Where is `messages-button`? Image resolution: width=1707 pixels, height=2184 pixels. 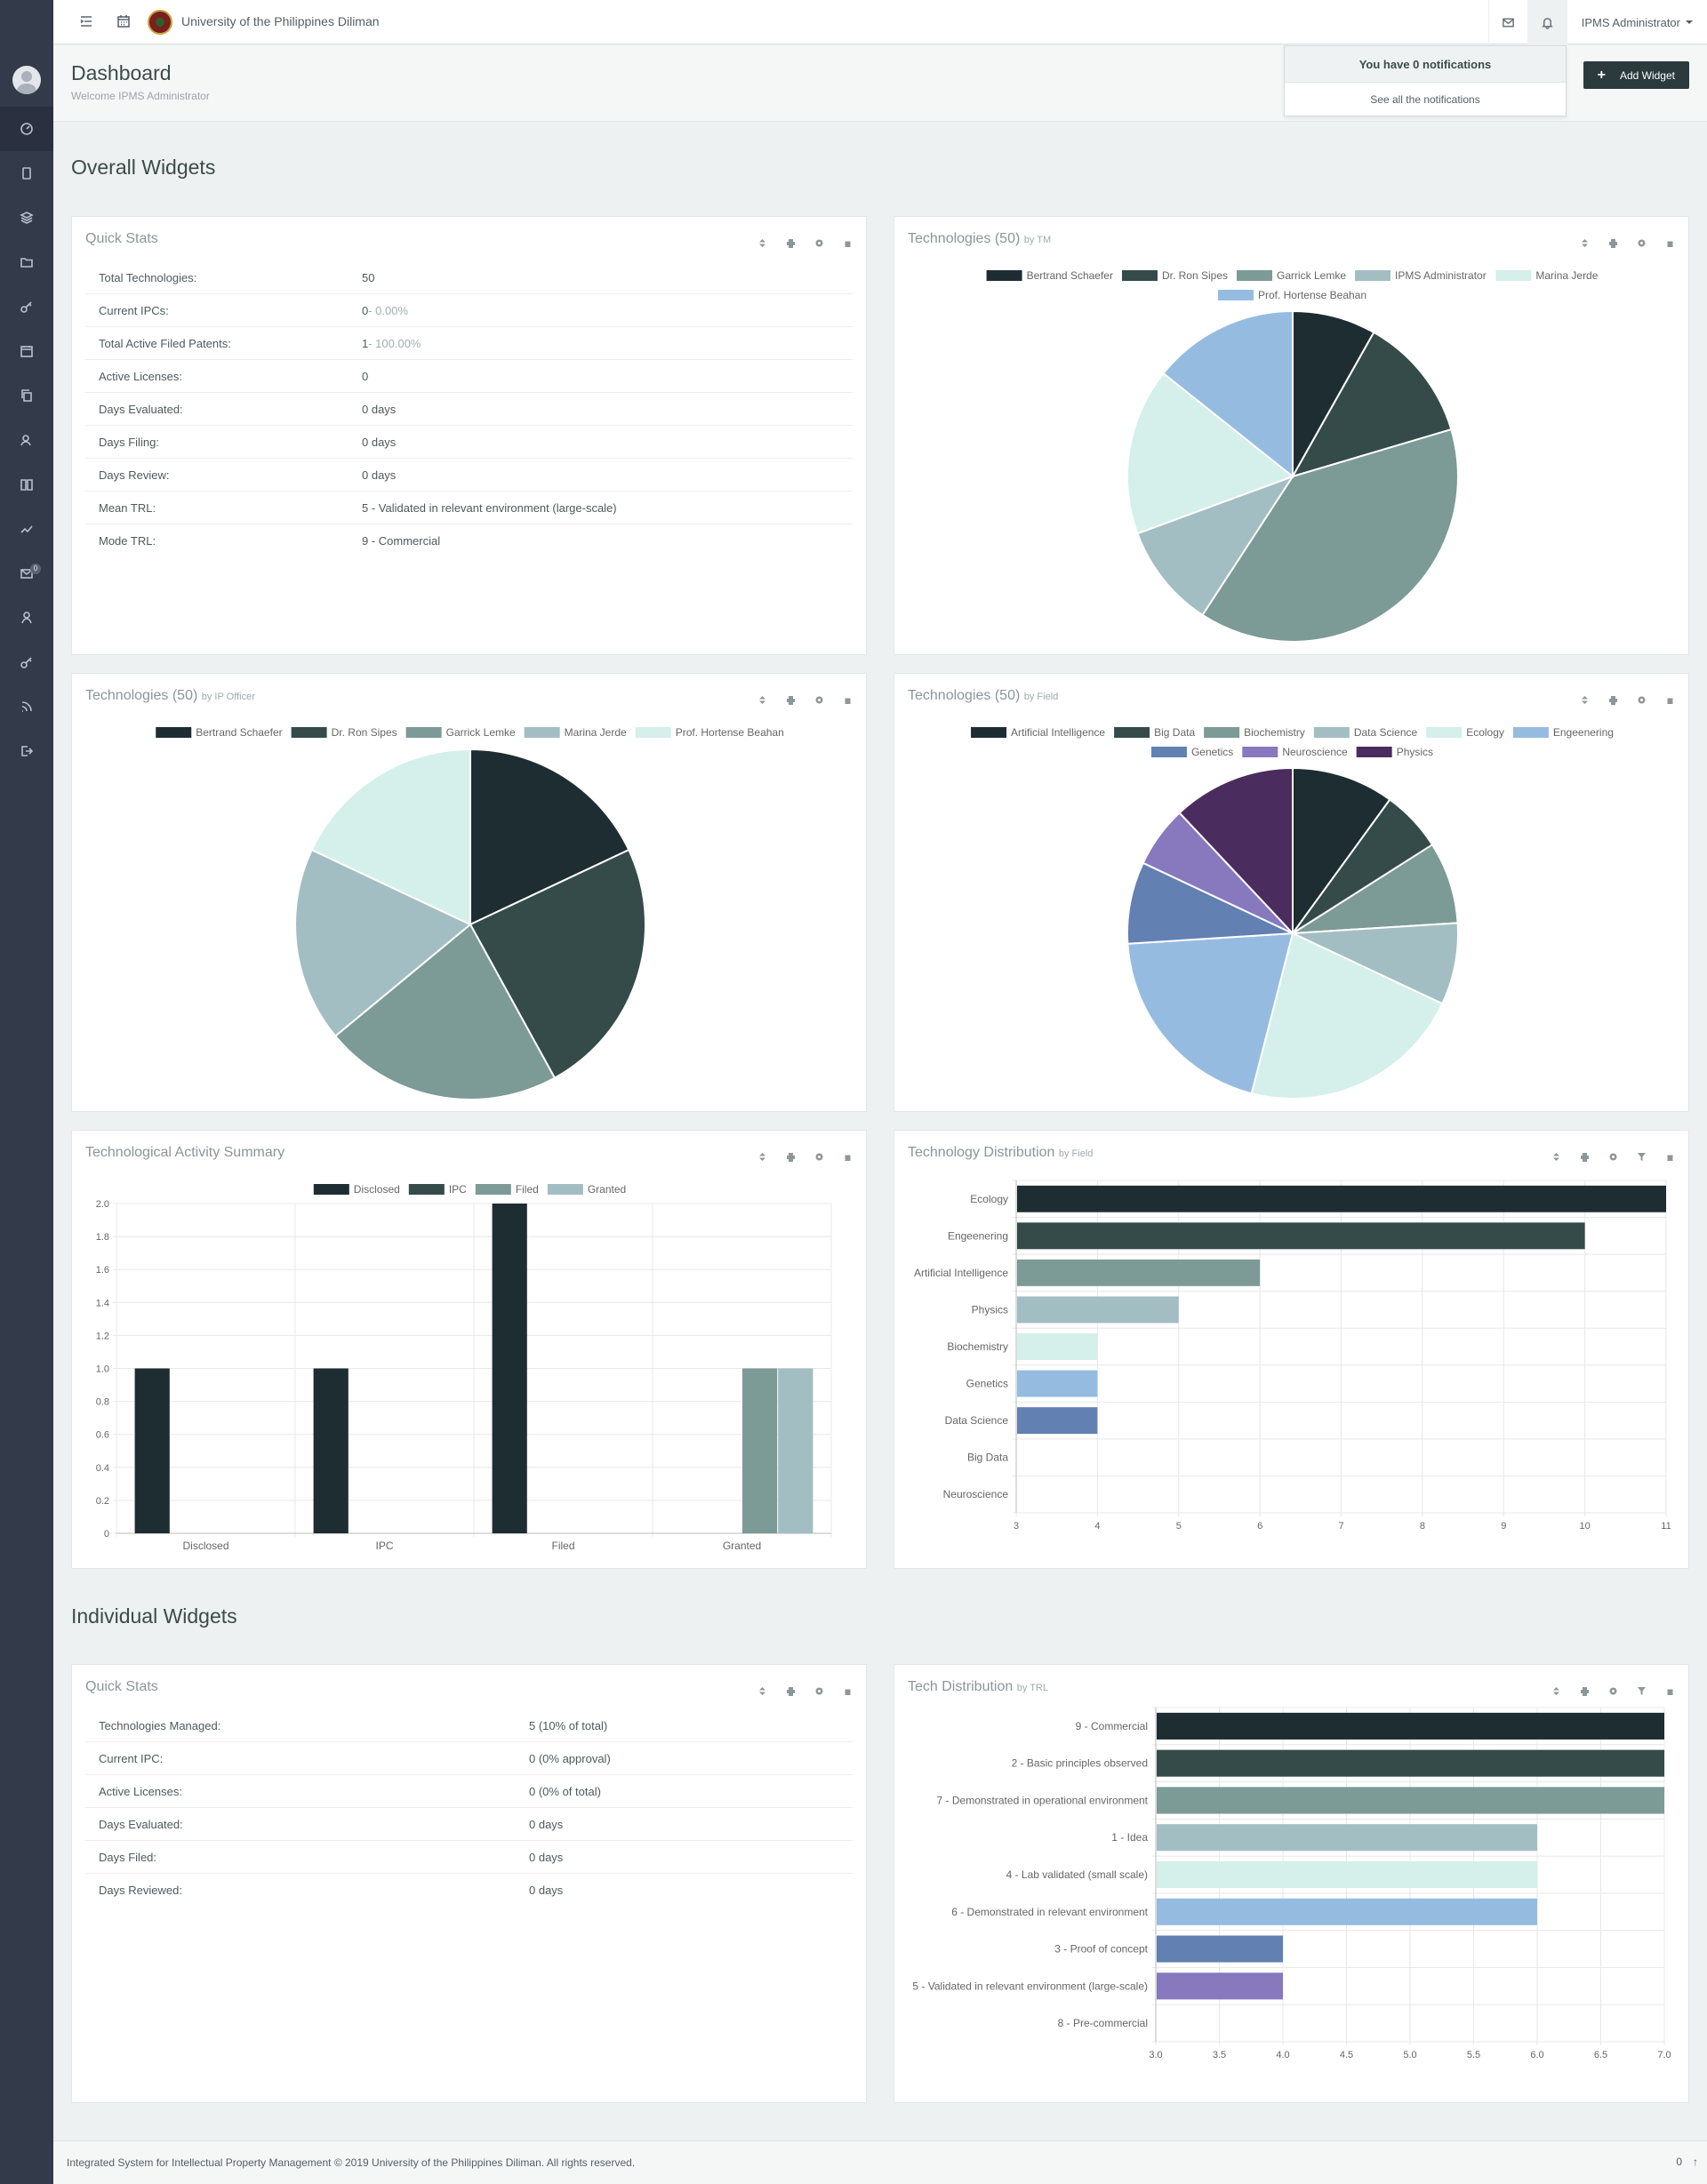 messages-button is located at coordinates (1507, 22).